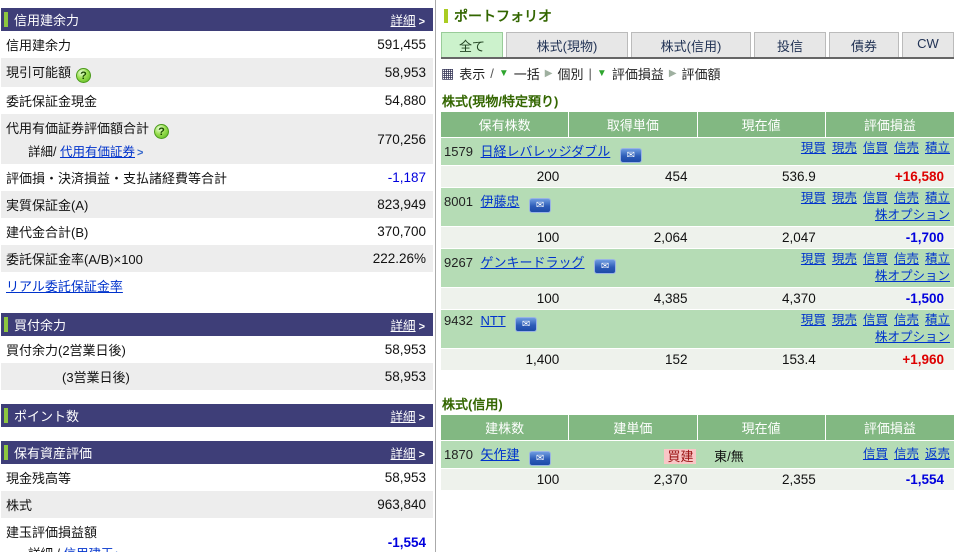 The width and height of the screenshot is (957, 552). I want to click on stock-id: 9267 ゲンキードラッグ ✉, so click(530, 262).